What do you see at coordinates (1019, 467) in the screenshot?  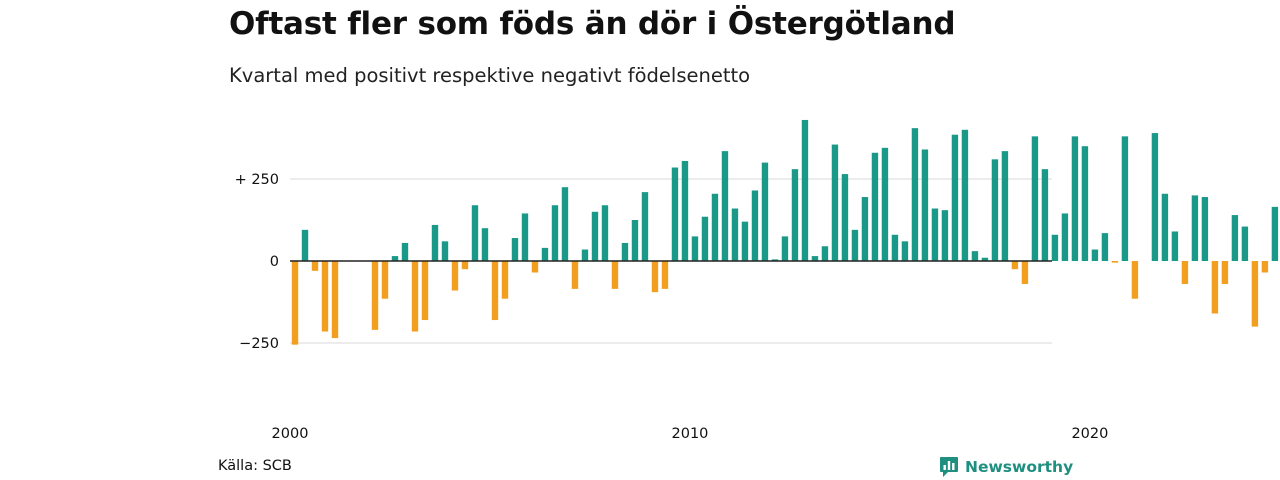 I see `brand-name: Newsworthy` at bounding box center [1019, 467].